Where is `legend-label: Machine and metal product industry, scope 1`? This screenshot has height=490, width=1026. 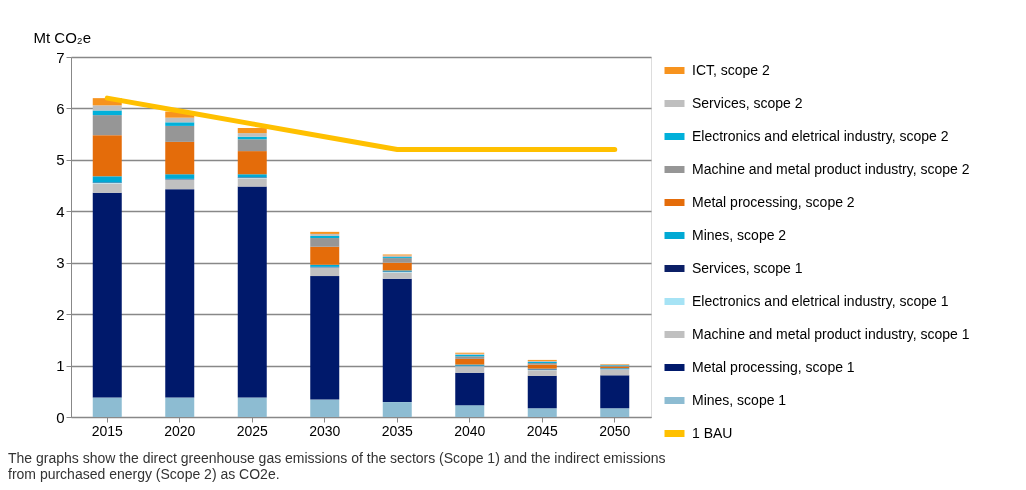 legend-label: Machine and metal product industry, scope 1 is located at coordinates (831, 333).